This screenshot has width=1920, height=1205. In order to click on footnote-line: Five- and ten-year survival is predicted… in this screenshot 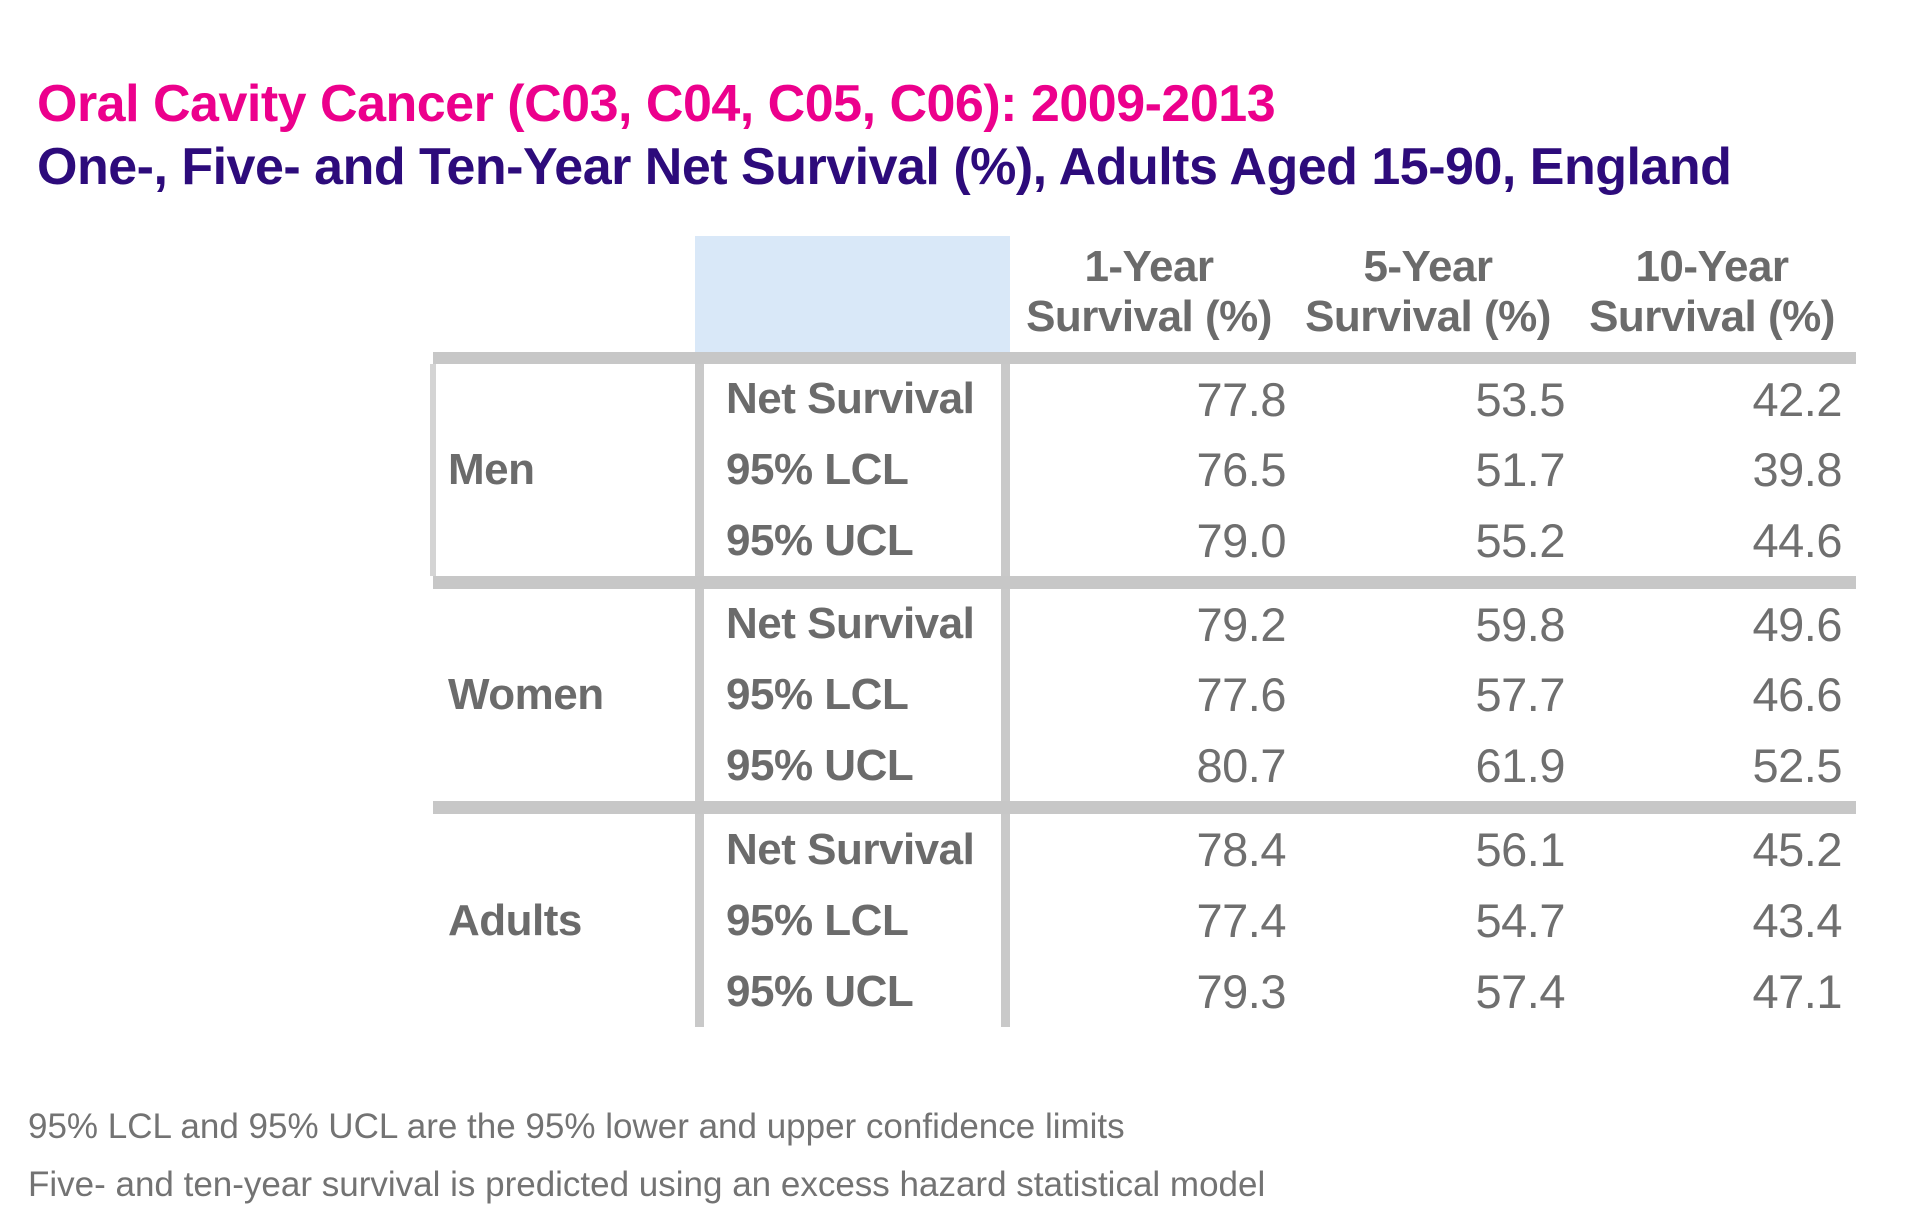, I will do `click(647, 1184)`.